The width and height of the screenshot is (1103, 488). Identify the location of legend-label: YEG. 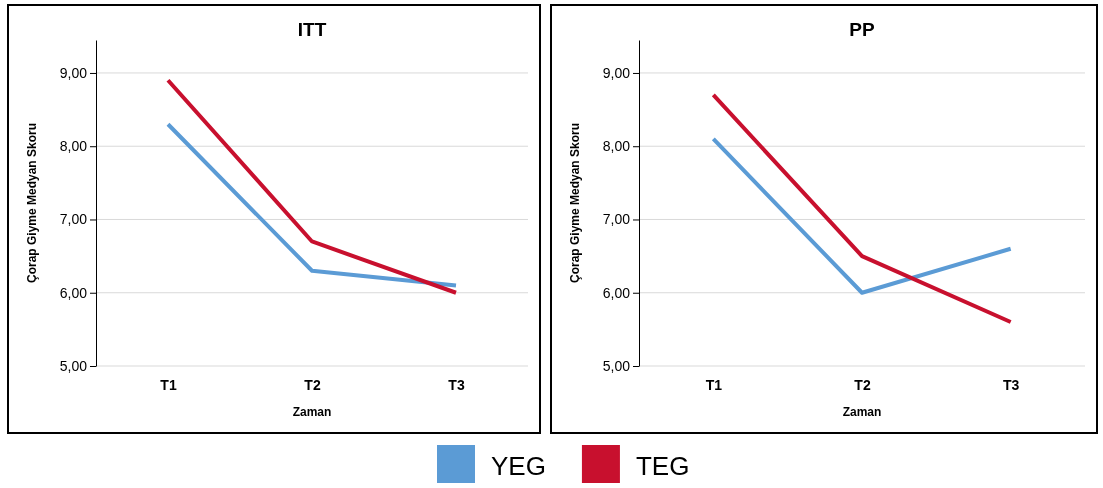
(518, 466).